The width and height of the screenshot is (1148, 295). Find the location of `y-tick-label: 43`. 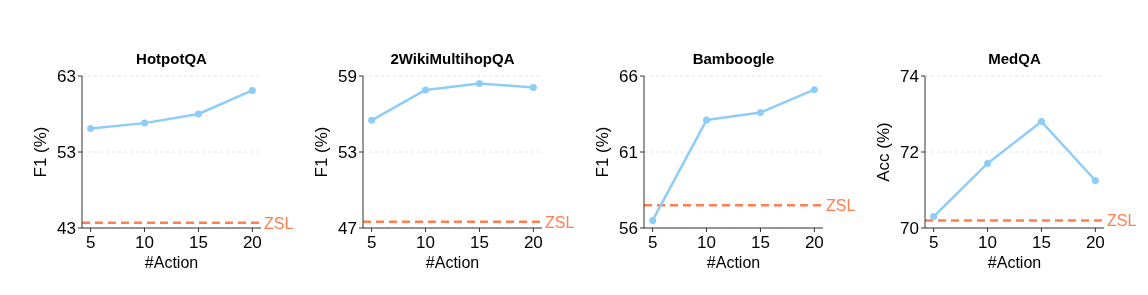

y-tick-label: 43 is located at coordinates (66, 228).